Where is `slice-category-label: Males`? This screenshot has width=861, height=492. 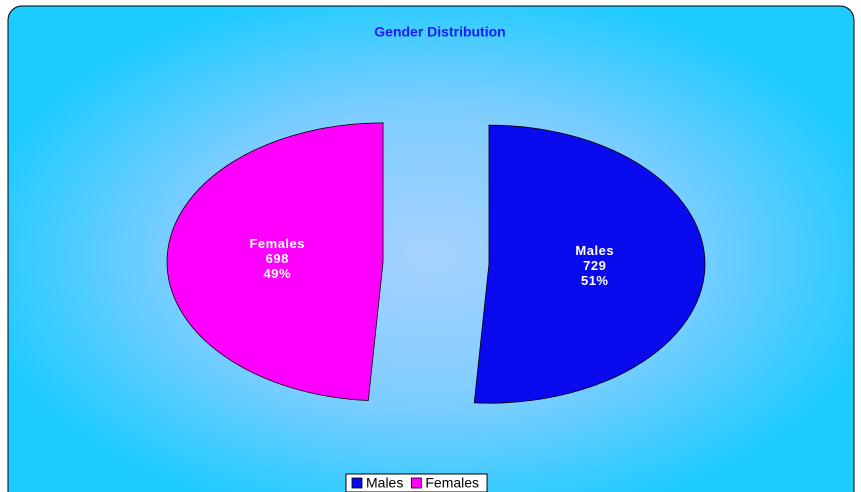 slice-category-label: Males is located at coordinates (594, 250).